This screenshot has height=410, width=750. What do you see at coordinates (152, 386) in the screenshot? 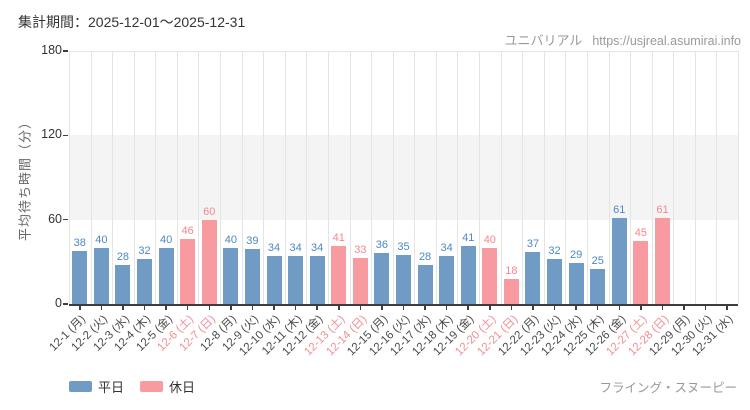
I see `legend-holiday-swatch` at bounding box center [152, 386].